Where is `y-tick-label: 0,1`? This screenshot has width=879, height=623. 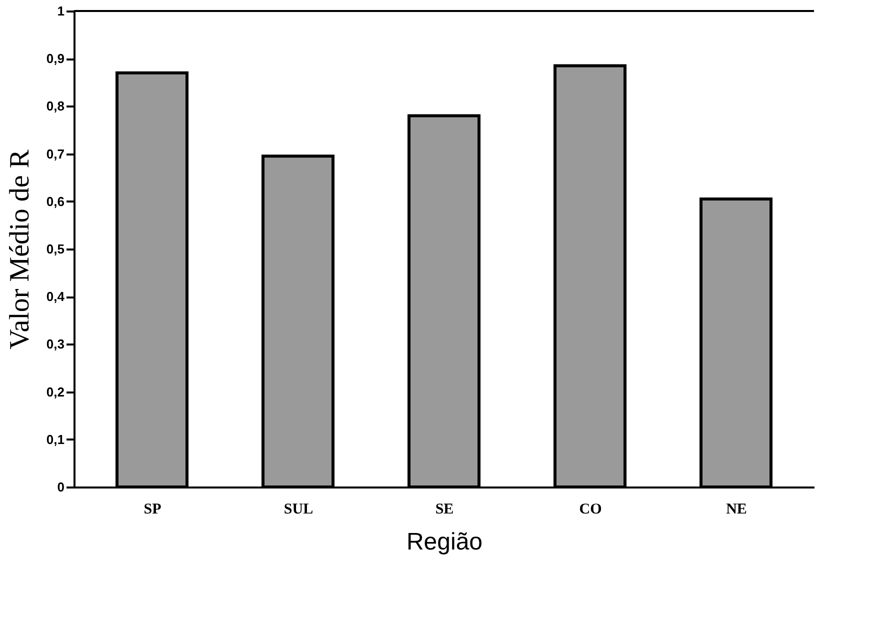 y-tick-label: 0,1 is located at coordinates (55, 439).